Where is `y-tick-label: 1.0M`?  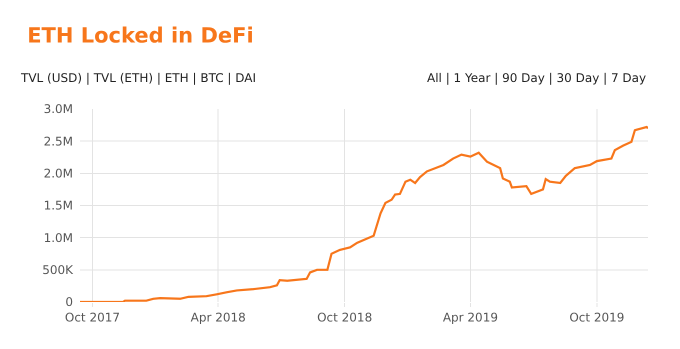
y-tick-label: 1.0M is located at coordinates (58, 237).